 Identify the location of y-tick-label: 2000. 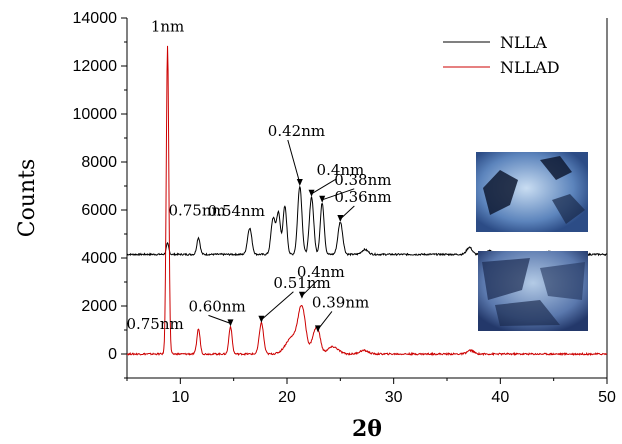
(99, 306).